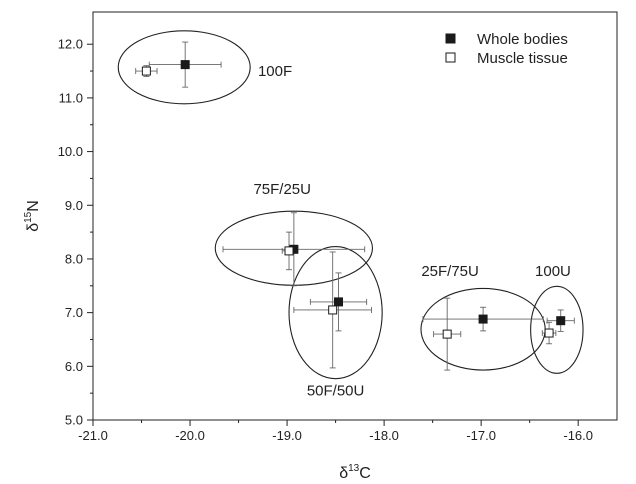  What do you see at coordinates (190, 435) in the screenshot?
I see `x-tick-label: -20.0` at bounding box center [190, 435].